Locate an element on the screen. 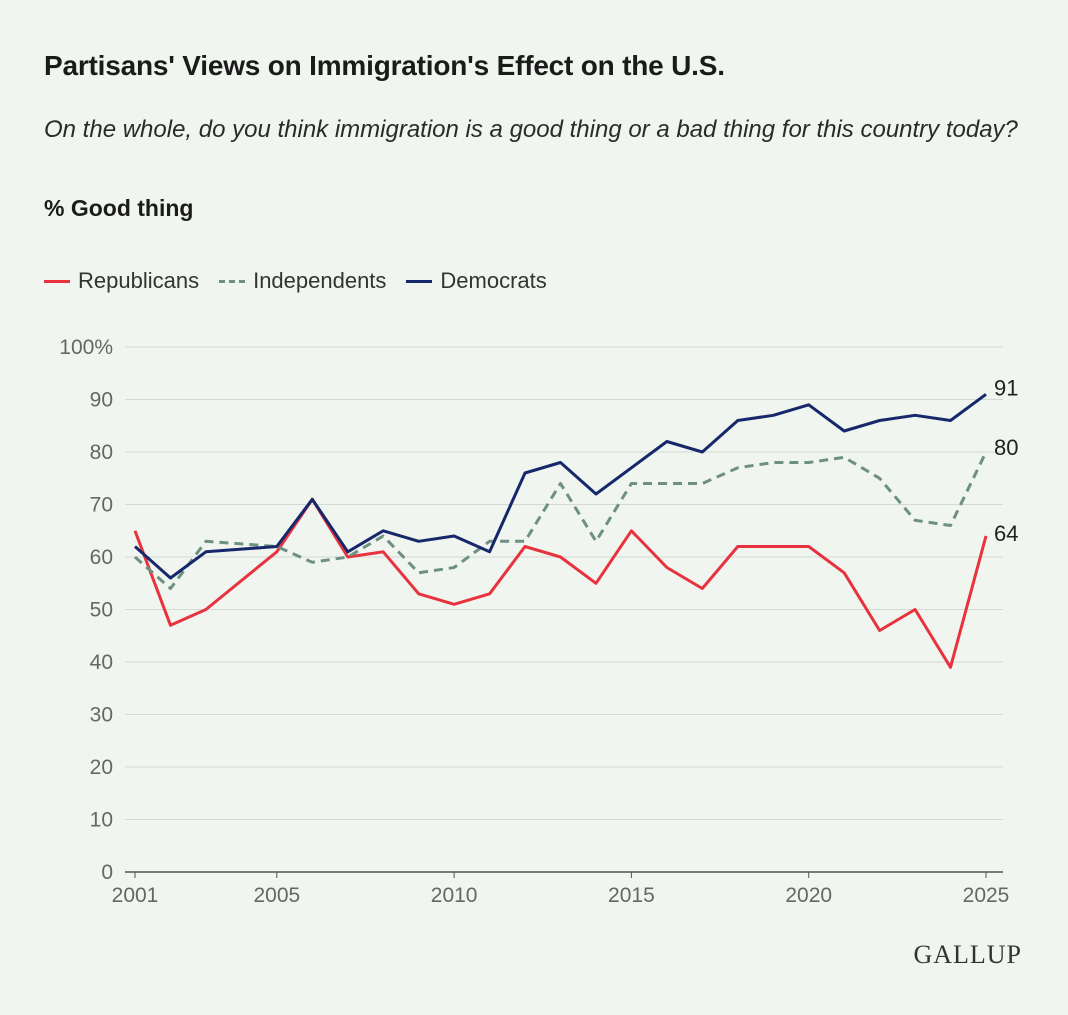 Image resolution: width=1068 pixels, height=1015 pixels. legend-swatch-democrats is located at coordinates (419, 281).